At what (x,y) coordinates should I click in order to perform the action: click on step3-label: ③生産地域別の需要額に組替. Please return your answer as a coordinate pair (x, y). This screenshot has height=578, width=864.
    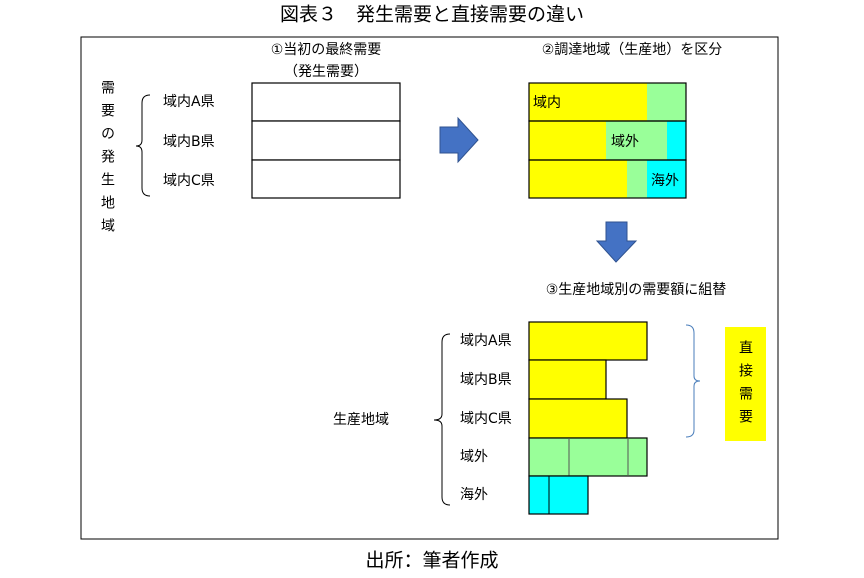
    Looking at the image, I should click on (636, 290).